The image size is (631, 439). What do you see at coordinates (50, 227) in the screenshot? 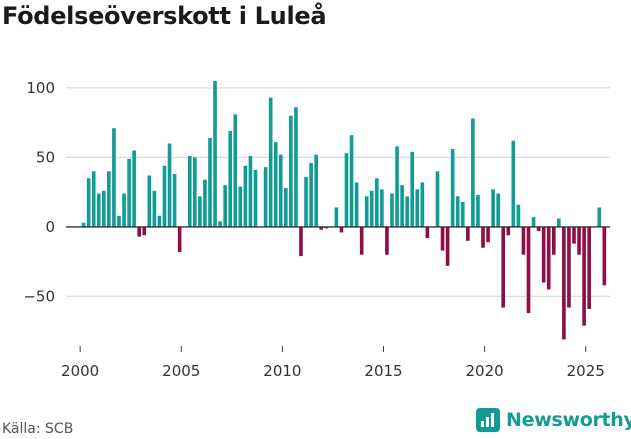
I see `y-tick-label: 0` at bounding box center [50, 227].